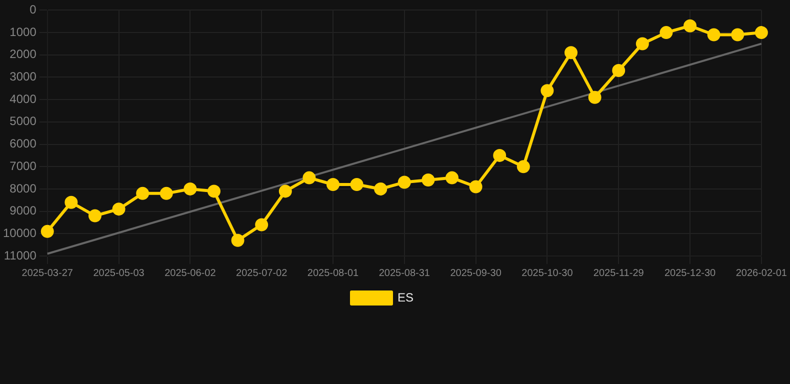 The height and width of the screenshot is (384, 790). Describe the element at coordinates (262, 273) in the screenshot. I see `x-tick-label: 2025-07-02` at that location.